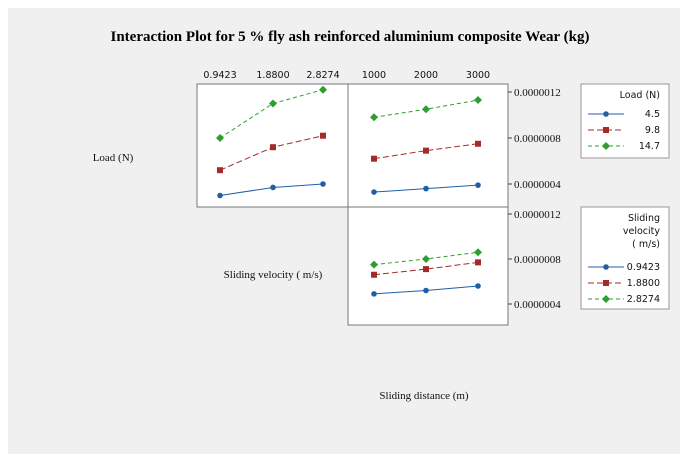 This screenshot has width=688, height=462. What do you see at coordinates (113, 158) in the screenshot?
I see `factor-label-load: Load (N)` at bounding box center [113, 158].